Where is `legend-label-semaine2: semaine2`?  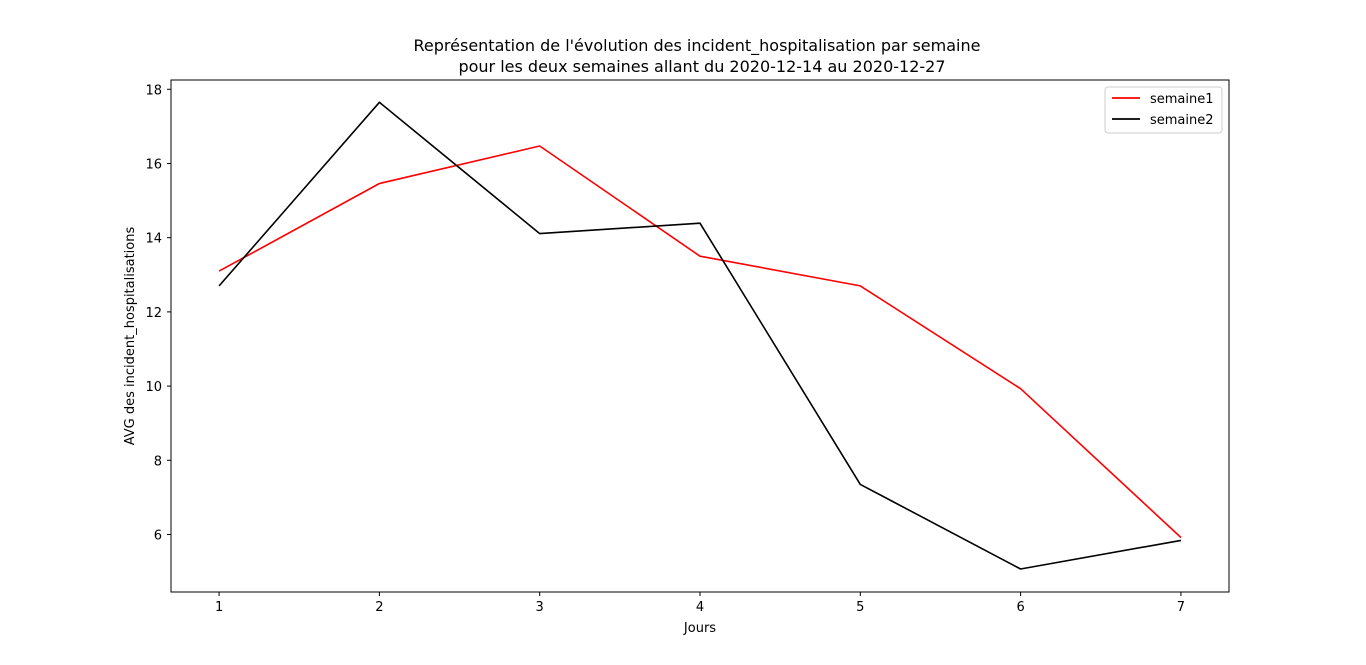
legend-label-semaine2: semaine2 is located at coordinates (1182, 120).